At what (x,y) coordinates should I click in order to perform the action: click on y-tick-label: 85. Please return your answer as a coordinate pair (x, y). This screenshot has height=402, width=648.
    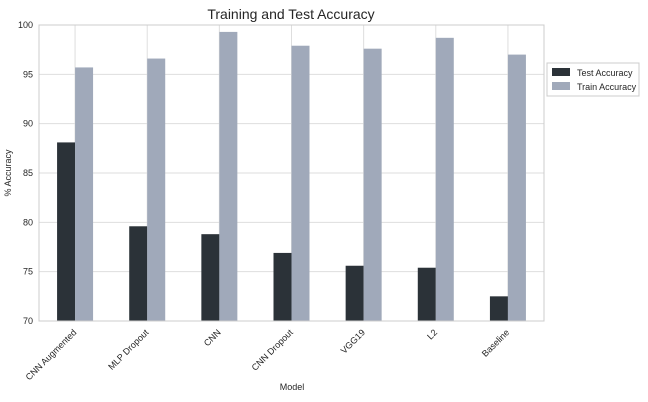
    Looking at the image, I should click on (28, 173).